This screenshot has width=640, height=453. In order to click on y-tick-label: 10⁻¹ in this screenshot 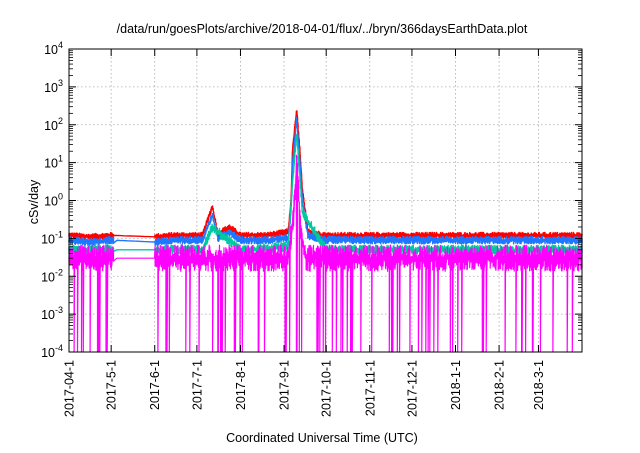, I will do `click(52, 237)`.